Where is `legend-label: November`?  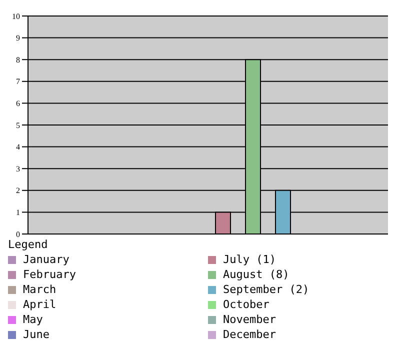 legend-label: November is located at coordinates (249, 319).